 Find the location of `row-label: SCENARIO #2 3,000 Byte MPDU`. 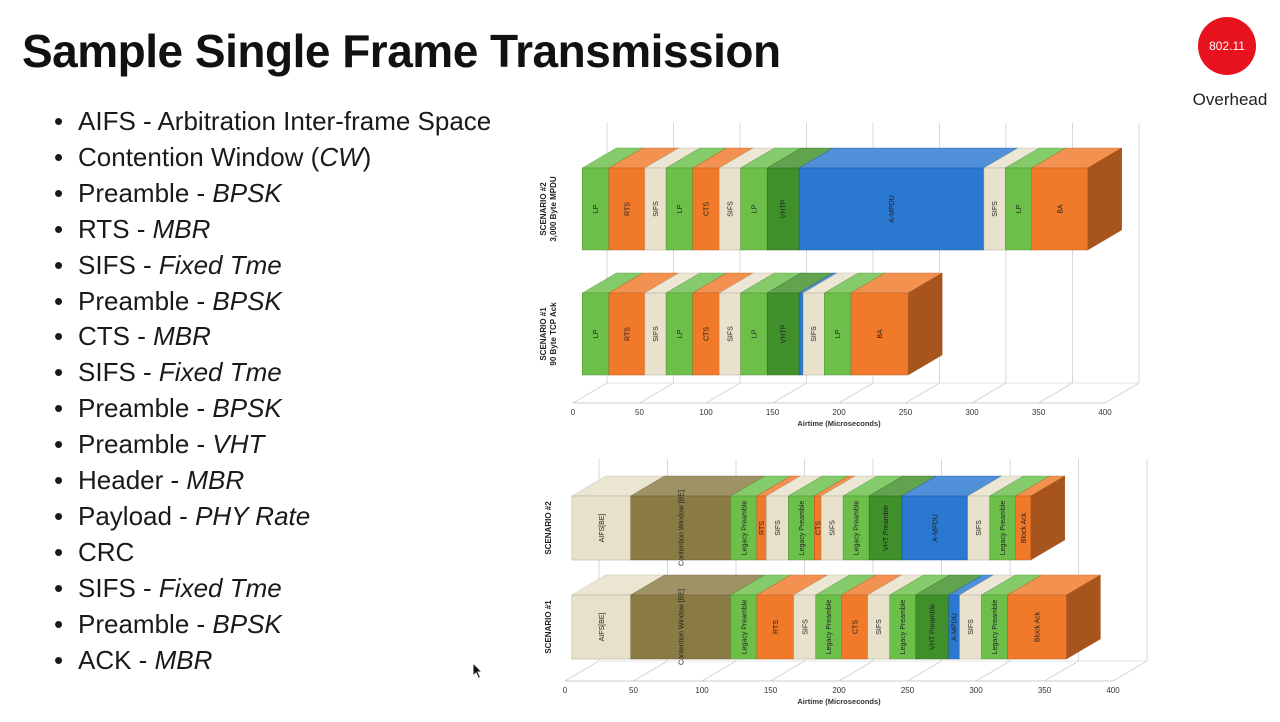

row-label: SCENARIO #2 3,000 Byte MPDU is located at coordinates (548, 209).